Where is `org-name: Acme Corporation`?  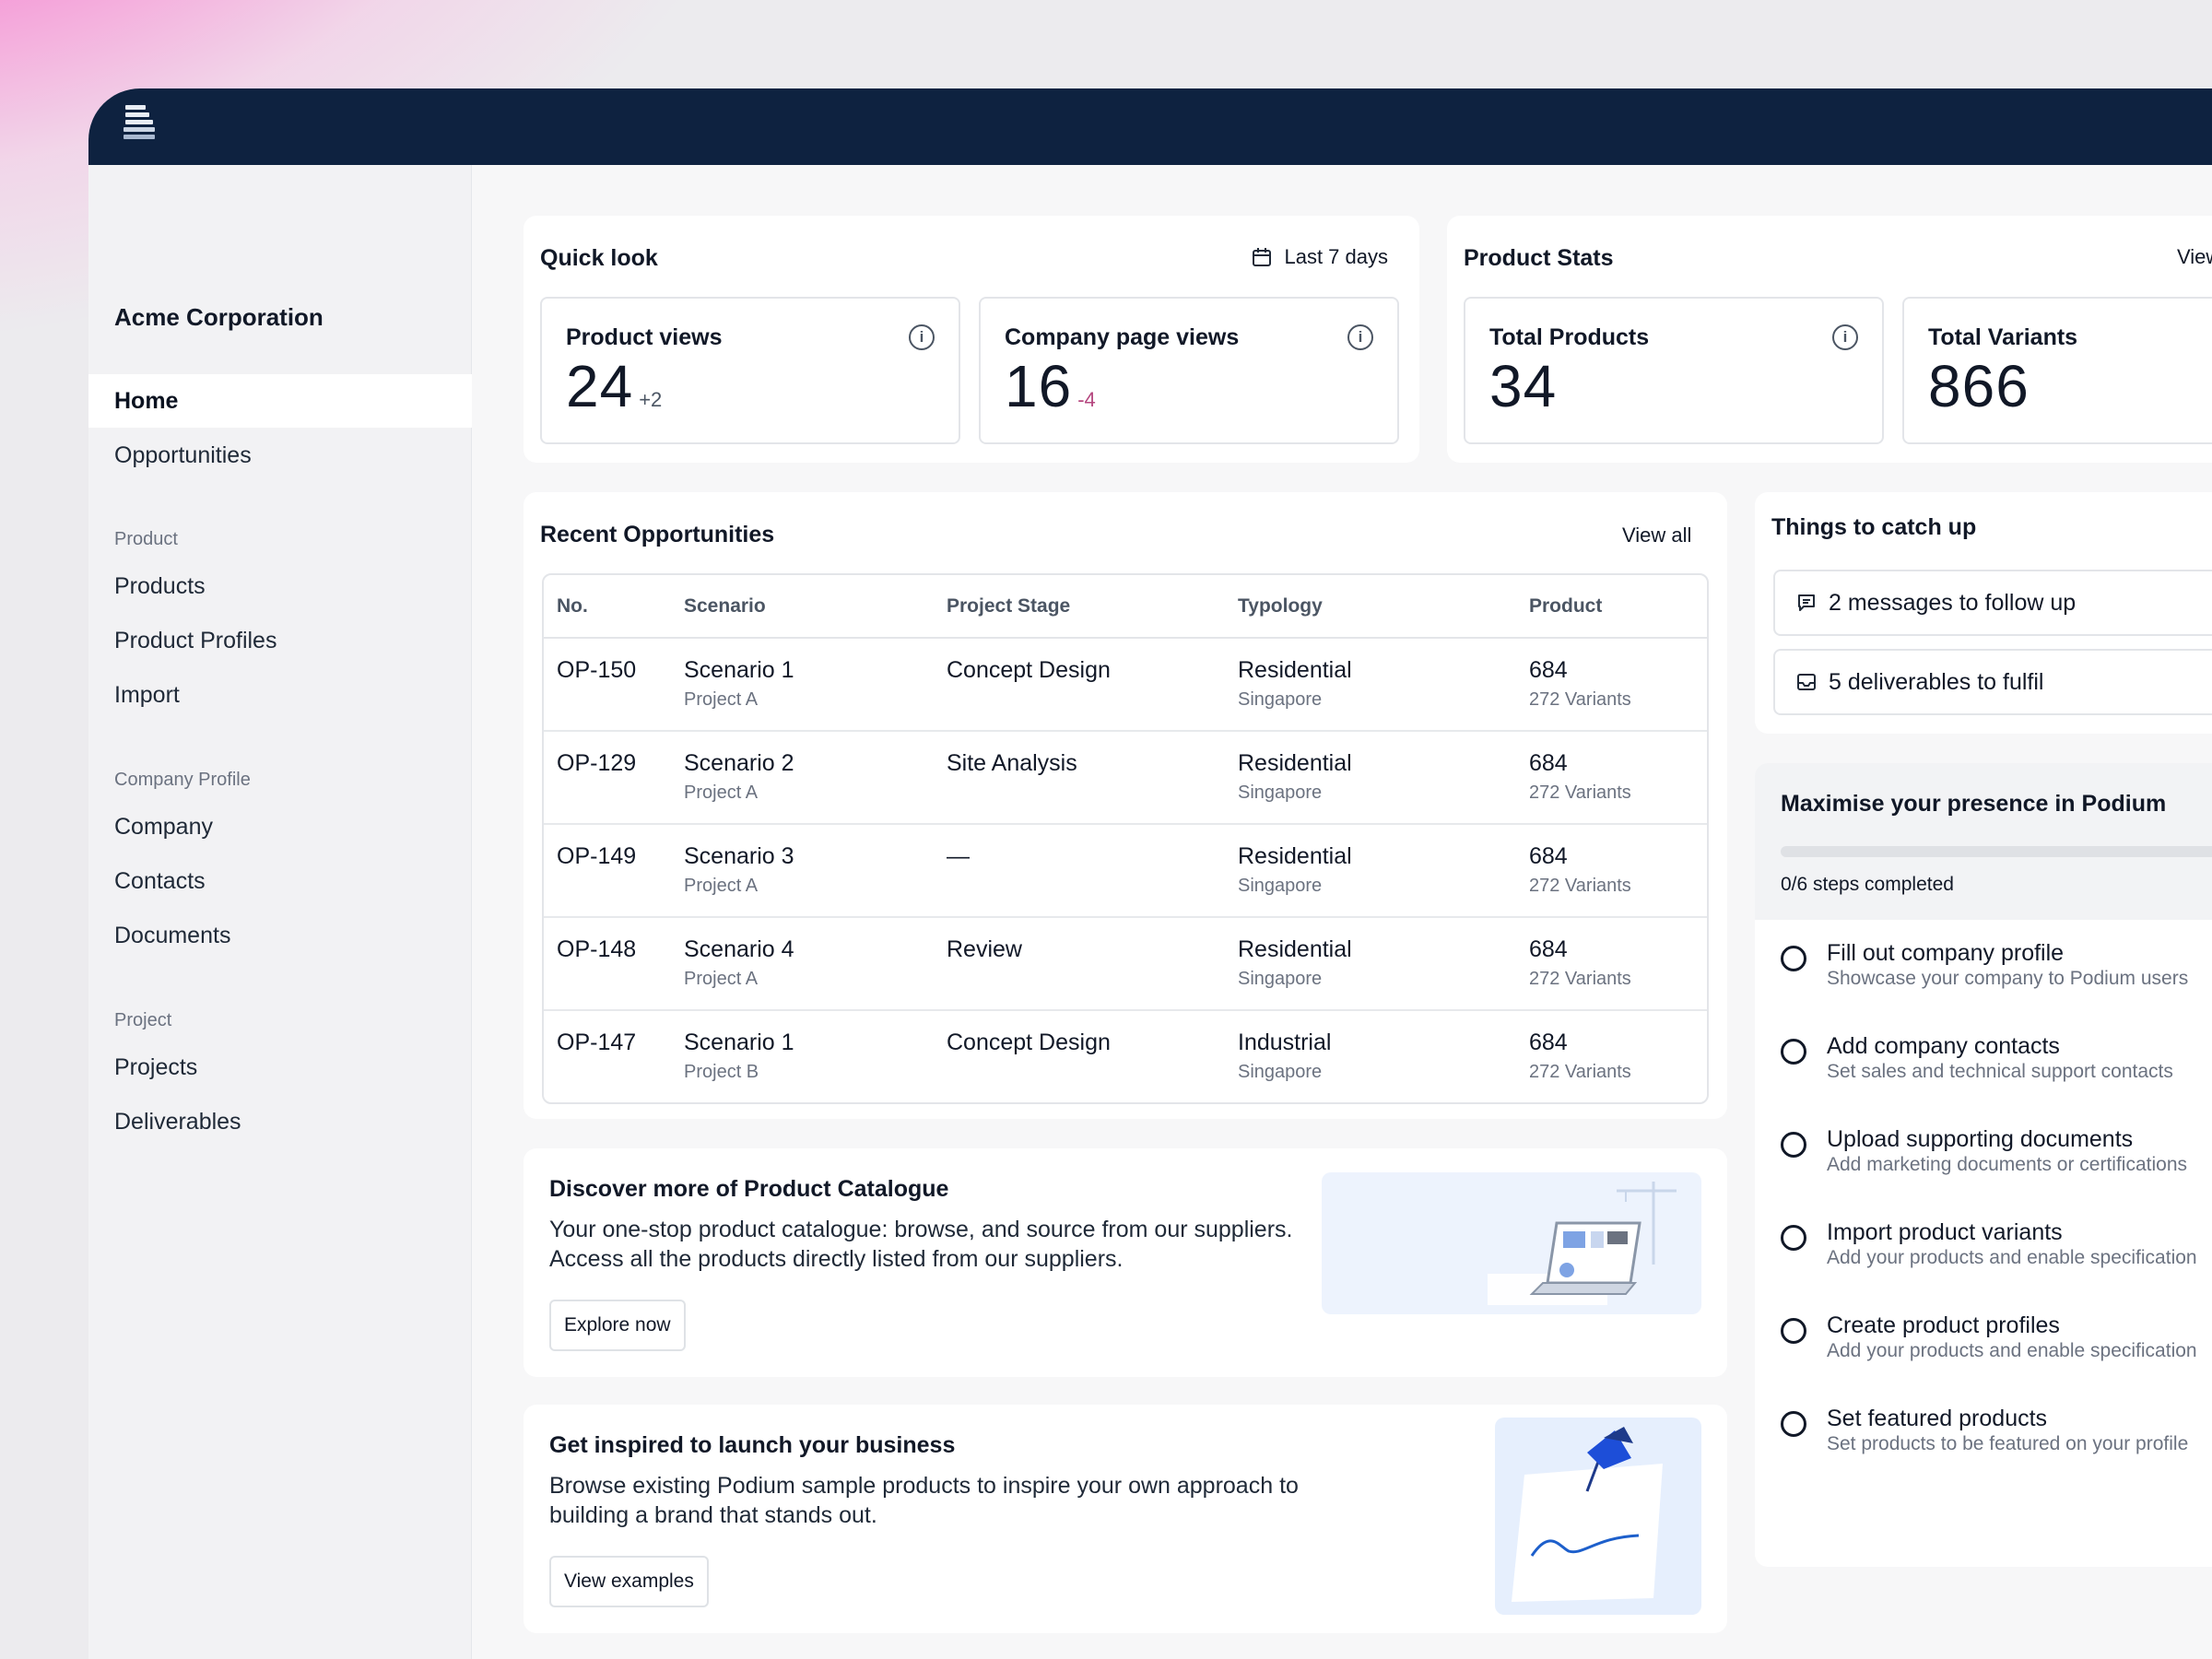
org-name: Acme Corporation is located at coordinates (219, 317).